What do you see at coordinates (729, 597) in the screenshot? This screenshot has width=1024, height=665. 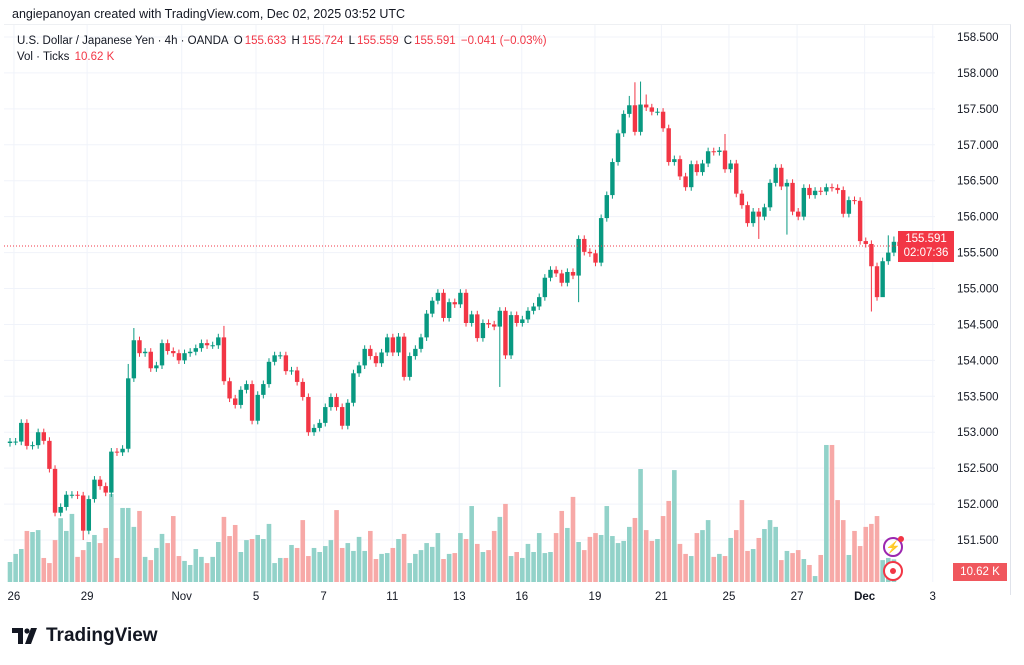 I see `time-tick-label: 25` at bounding box center [729, 597].